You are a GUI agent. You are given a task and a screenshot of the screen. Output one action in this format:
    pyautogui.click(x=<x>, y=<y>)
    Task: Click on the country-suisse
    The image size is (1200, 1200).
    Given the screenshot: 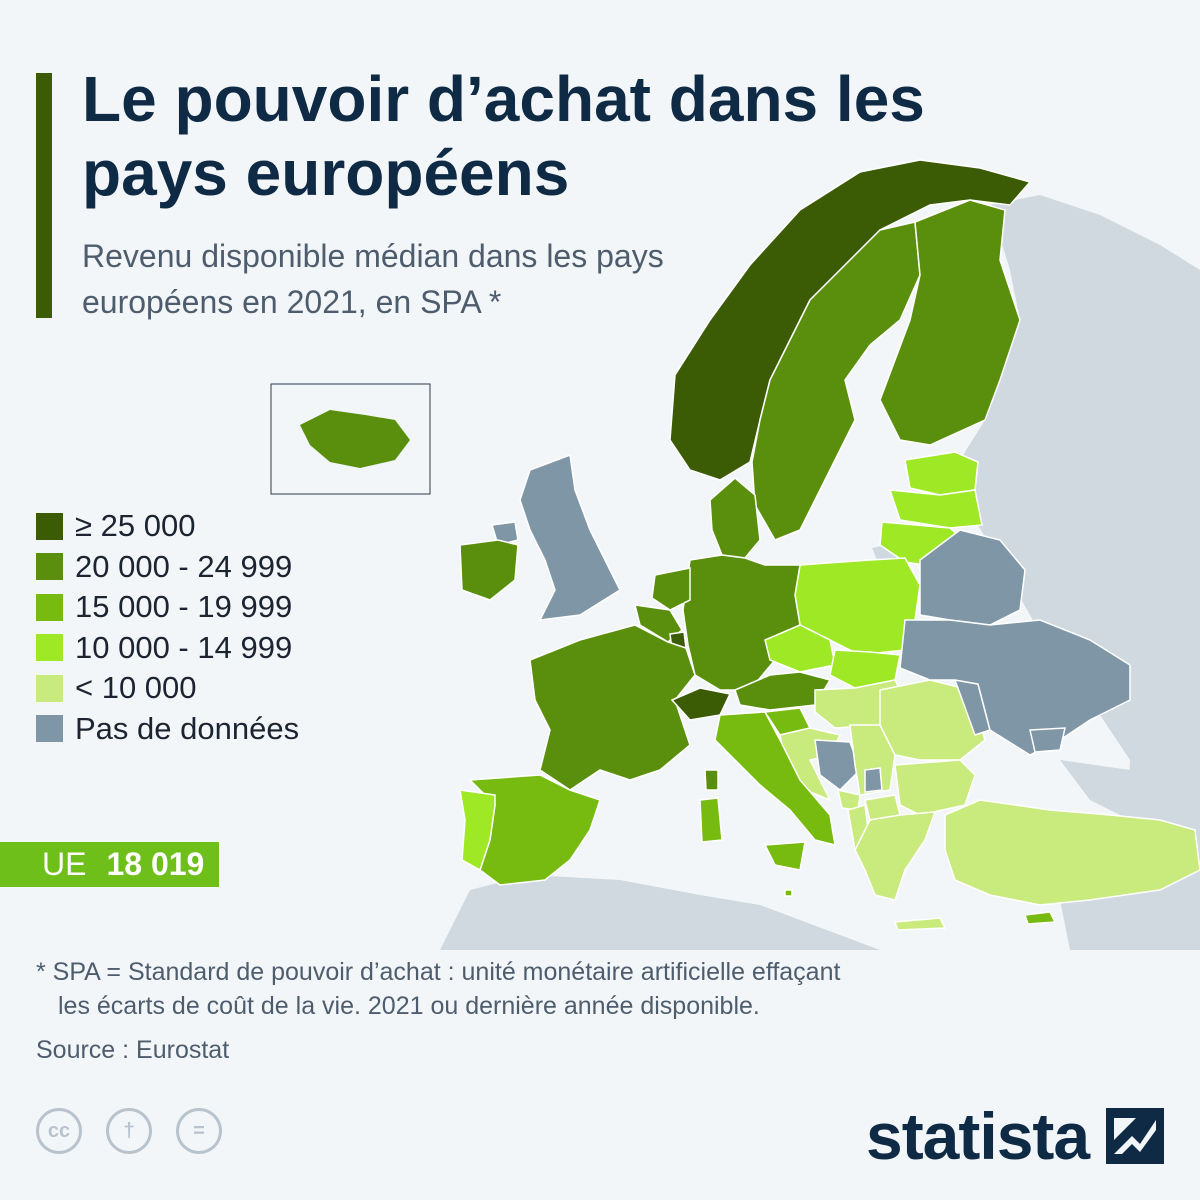 What is the action you would take?
    pyautogui.click(x=701, y=704)
    